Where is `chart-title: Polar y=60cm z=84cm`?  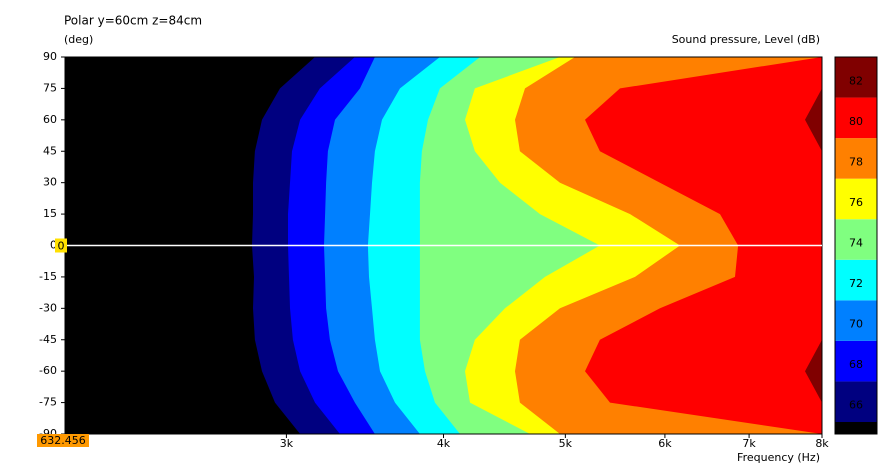 chart-title: Polar y=60cm z=84cm is located at coordinates (133, 21).